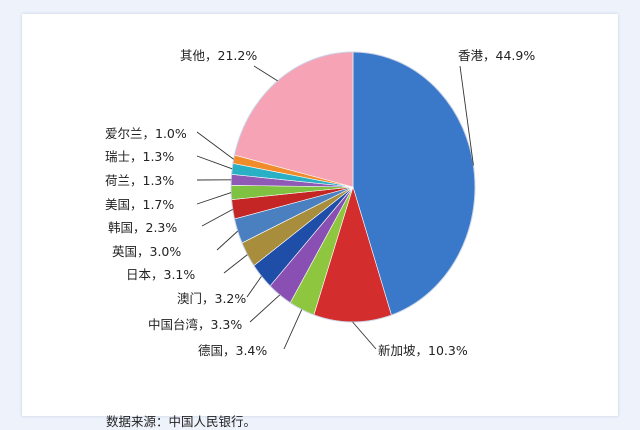 The width and height of the screenshot is (640, 430). What do you see at coordinates (195, 324) in the screenshot?
I see `slice-label-4: 中国台湾，3.3%` at bounding box center [195, 324].